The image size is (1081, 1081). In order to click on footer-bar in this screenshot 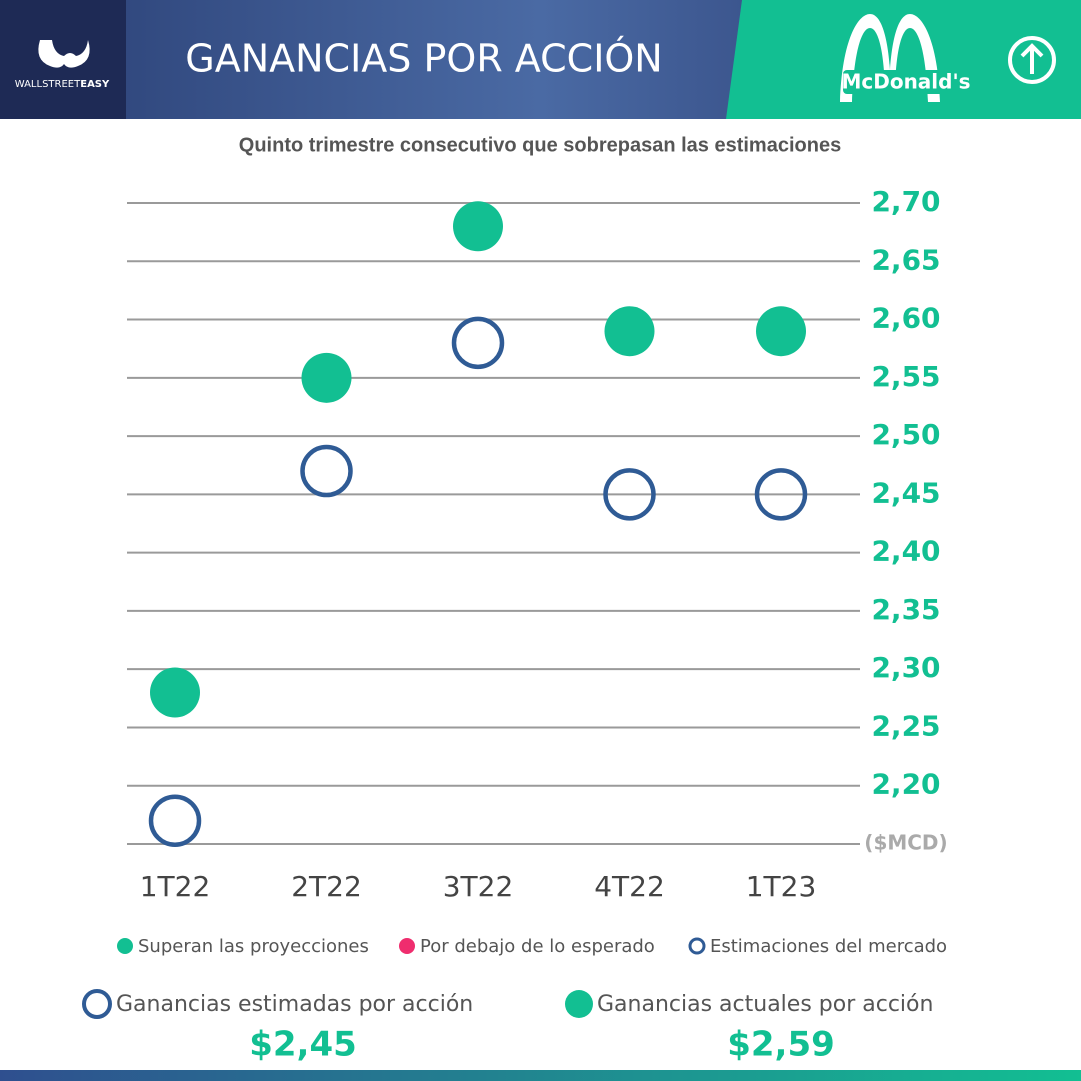, I will do `click(540, 1075)`.